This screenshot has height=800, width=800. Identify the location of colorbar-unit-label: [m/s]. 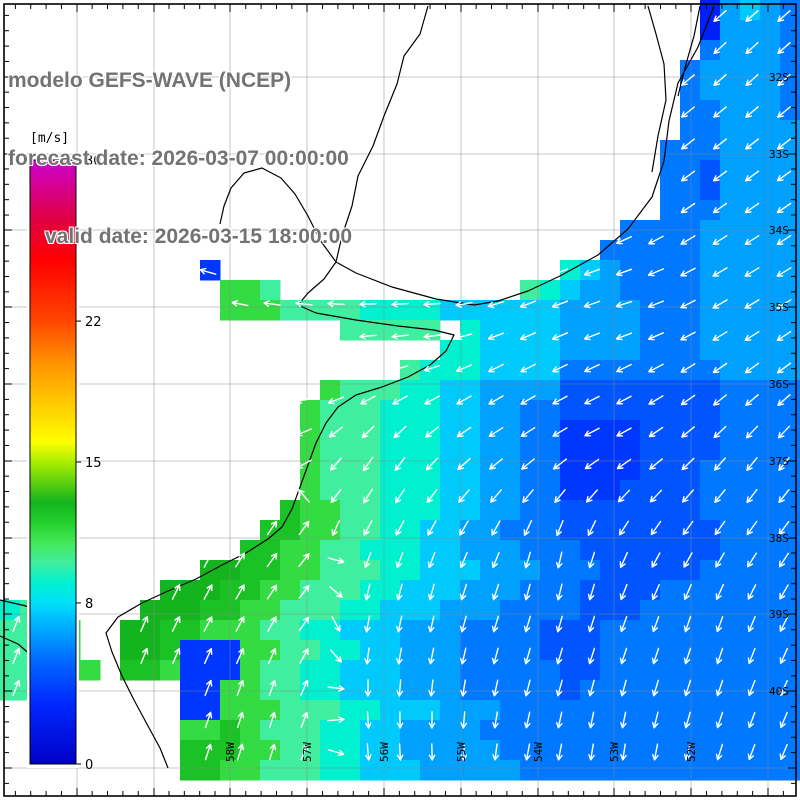
(50, 138).